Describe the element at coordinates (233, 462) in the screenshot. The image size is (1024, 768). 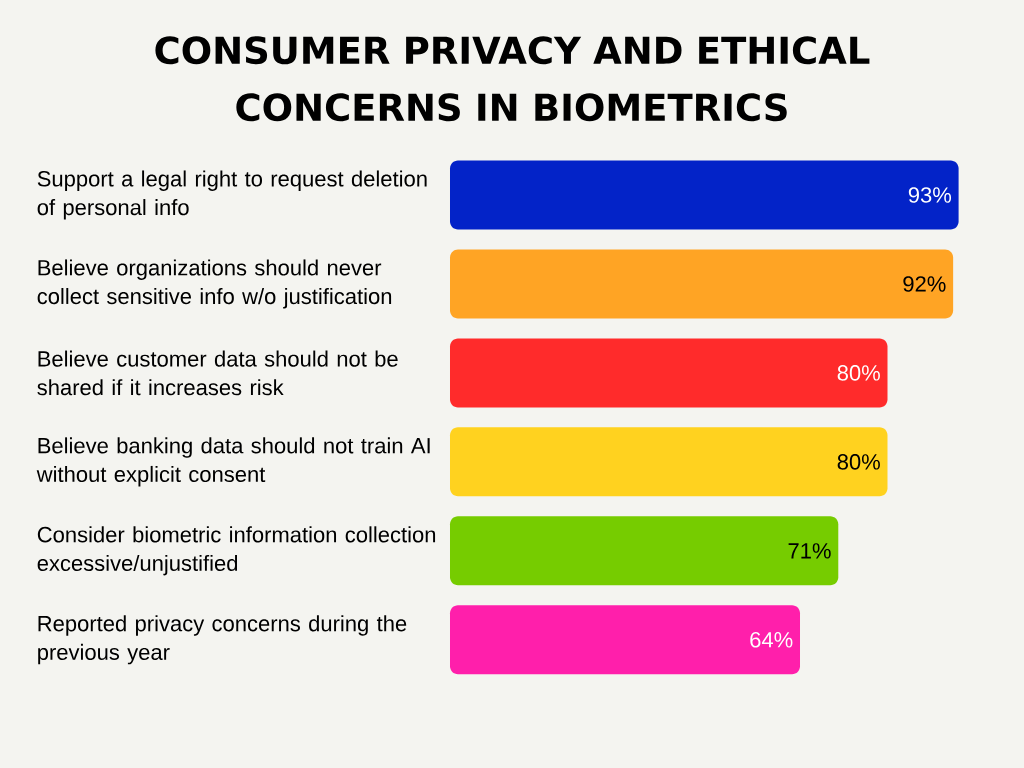
I see `y-tick-label: Believe banking data should not train AI without explicit consent` at that location.